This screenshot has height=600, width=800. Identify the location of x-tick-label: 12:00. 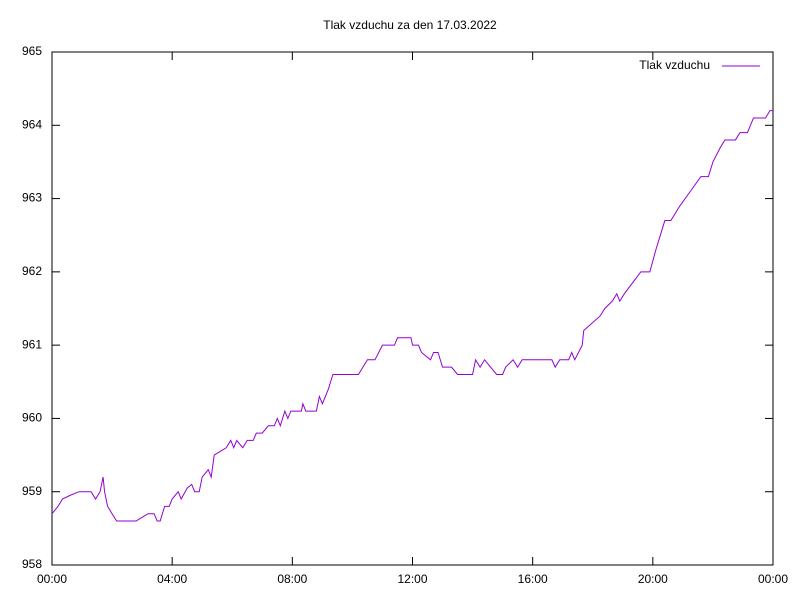
(412, 579).